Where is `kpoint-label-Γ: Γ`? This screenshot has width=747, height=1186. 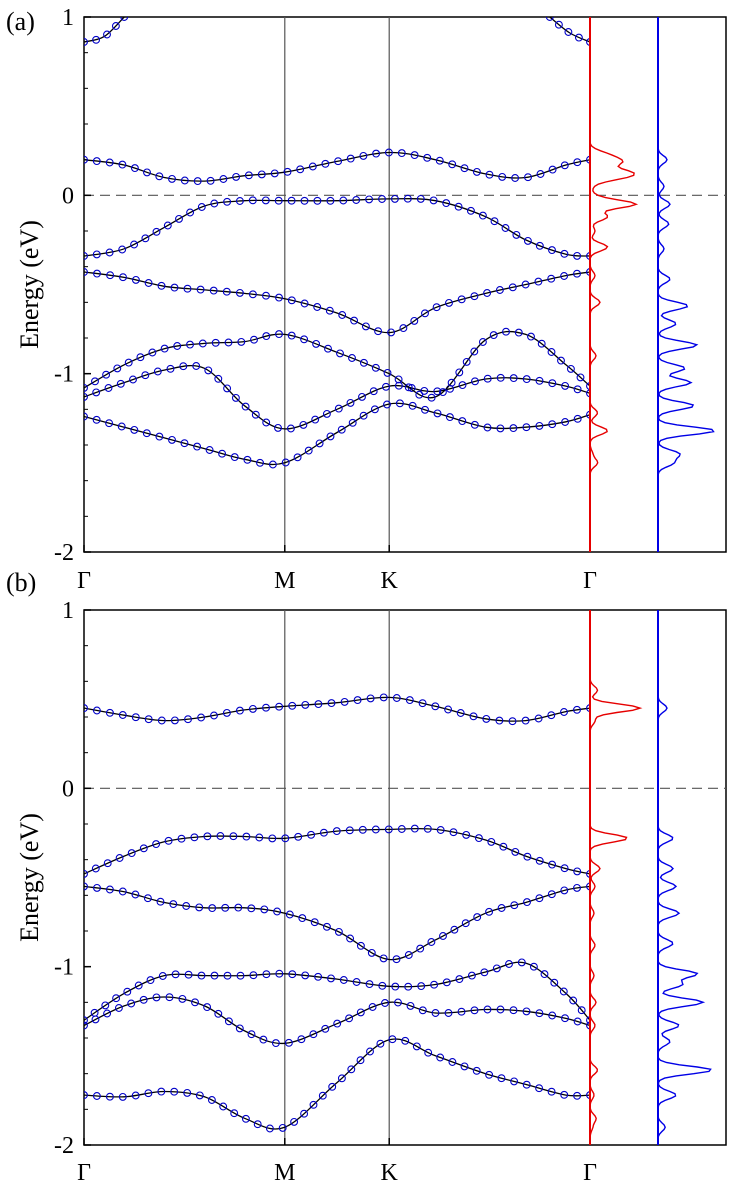
kpoint-label-Γ: Γ is located at coordinates (84, 1173).